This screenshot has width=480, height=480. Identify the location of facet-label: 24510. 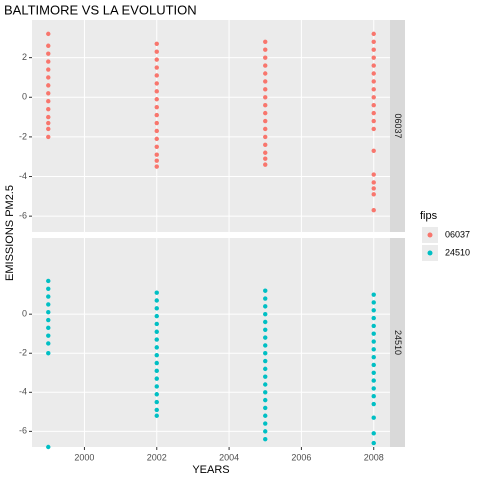
(398, 342).